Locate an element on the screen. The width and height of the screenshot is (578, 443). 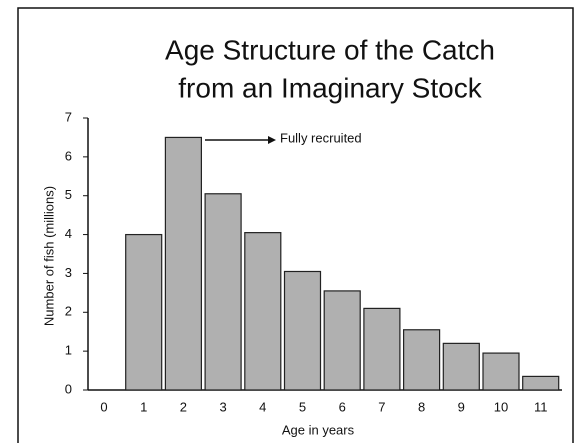
y-tick-label: 1 is located at coordinates (68, 350).